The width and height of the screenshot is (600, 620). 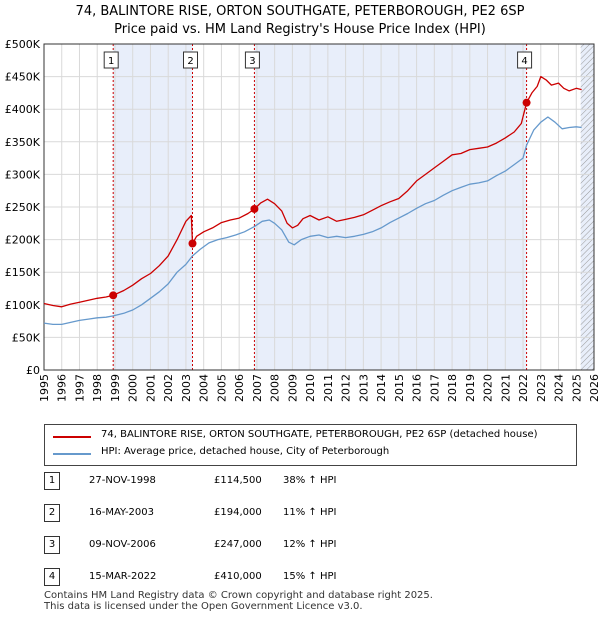 I want to click on x-tick-label: 2003, so click(x=186, y=388).